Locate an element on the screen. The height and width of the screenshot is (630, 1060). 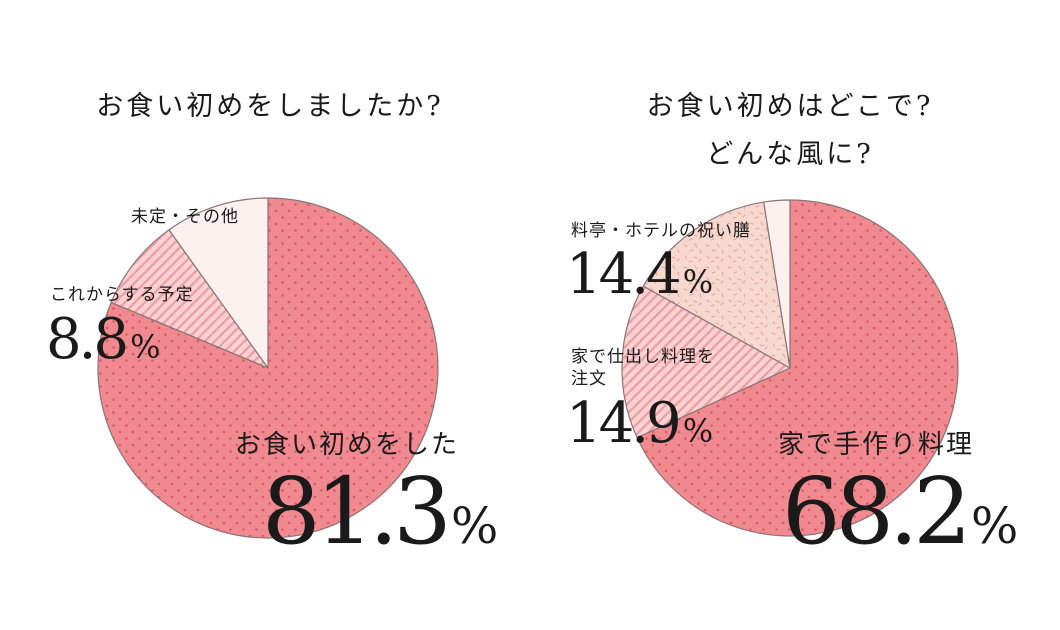
chart-left-title: お食い初めをしましたか? is located at coordinates (270, 106).